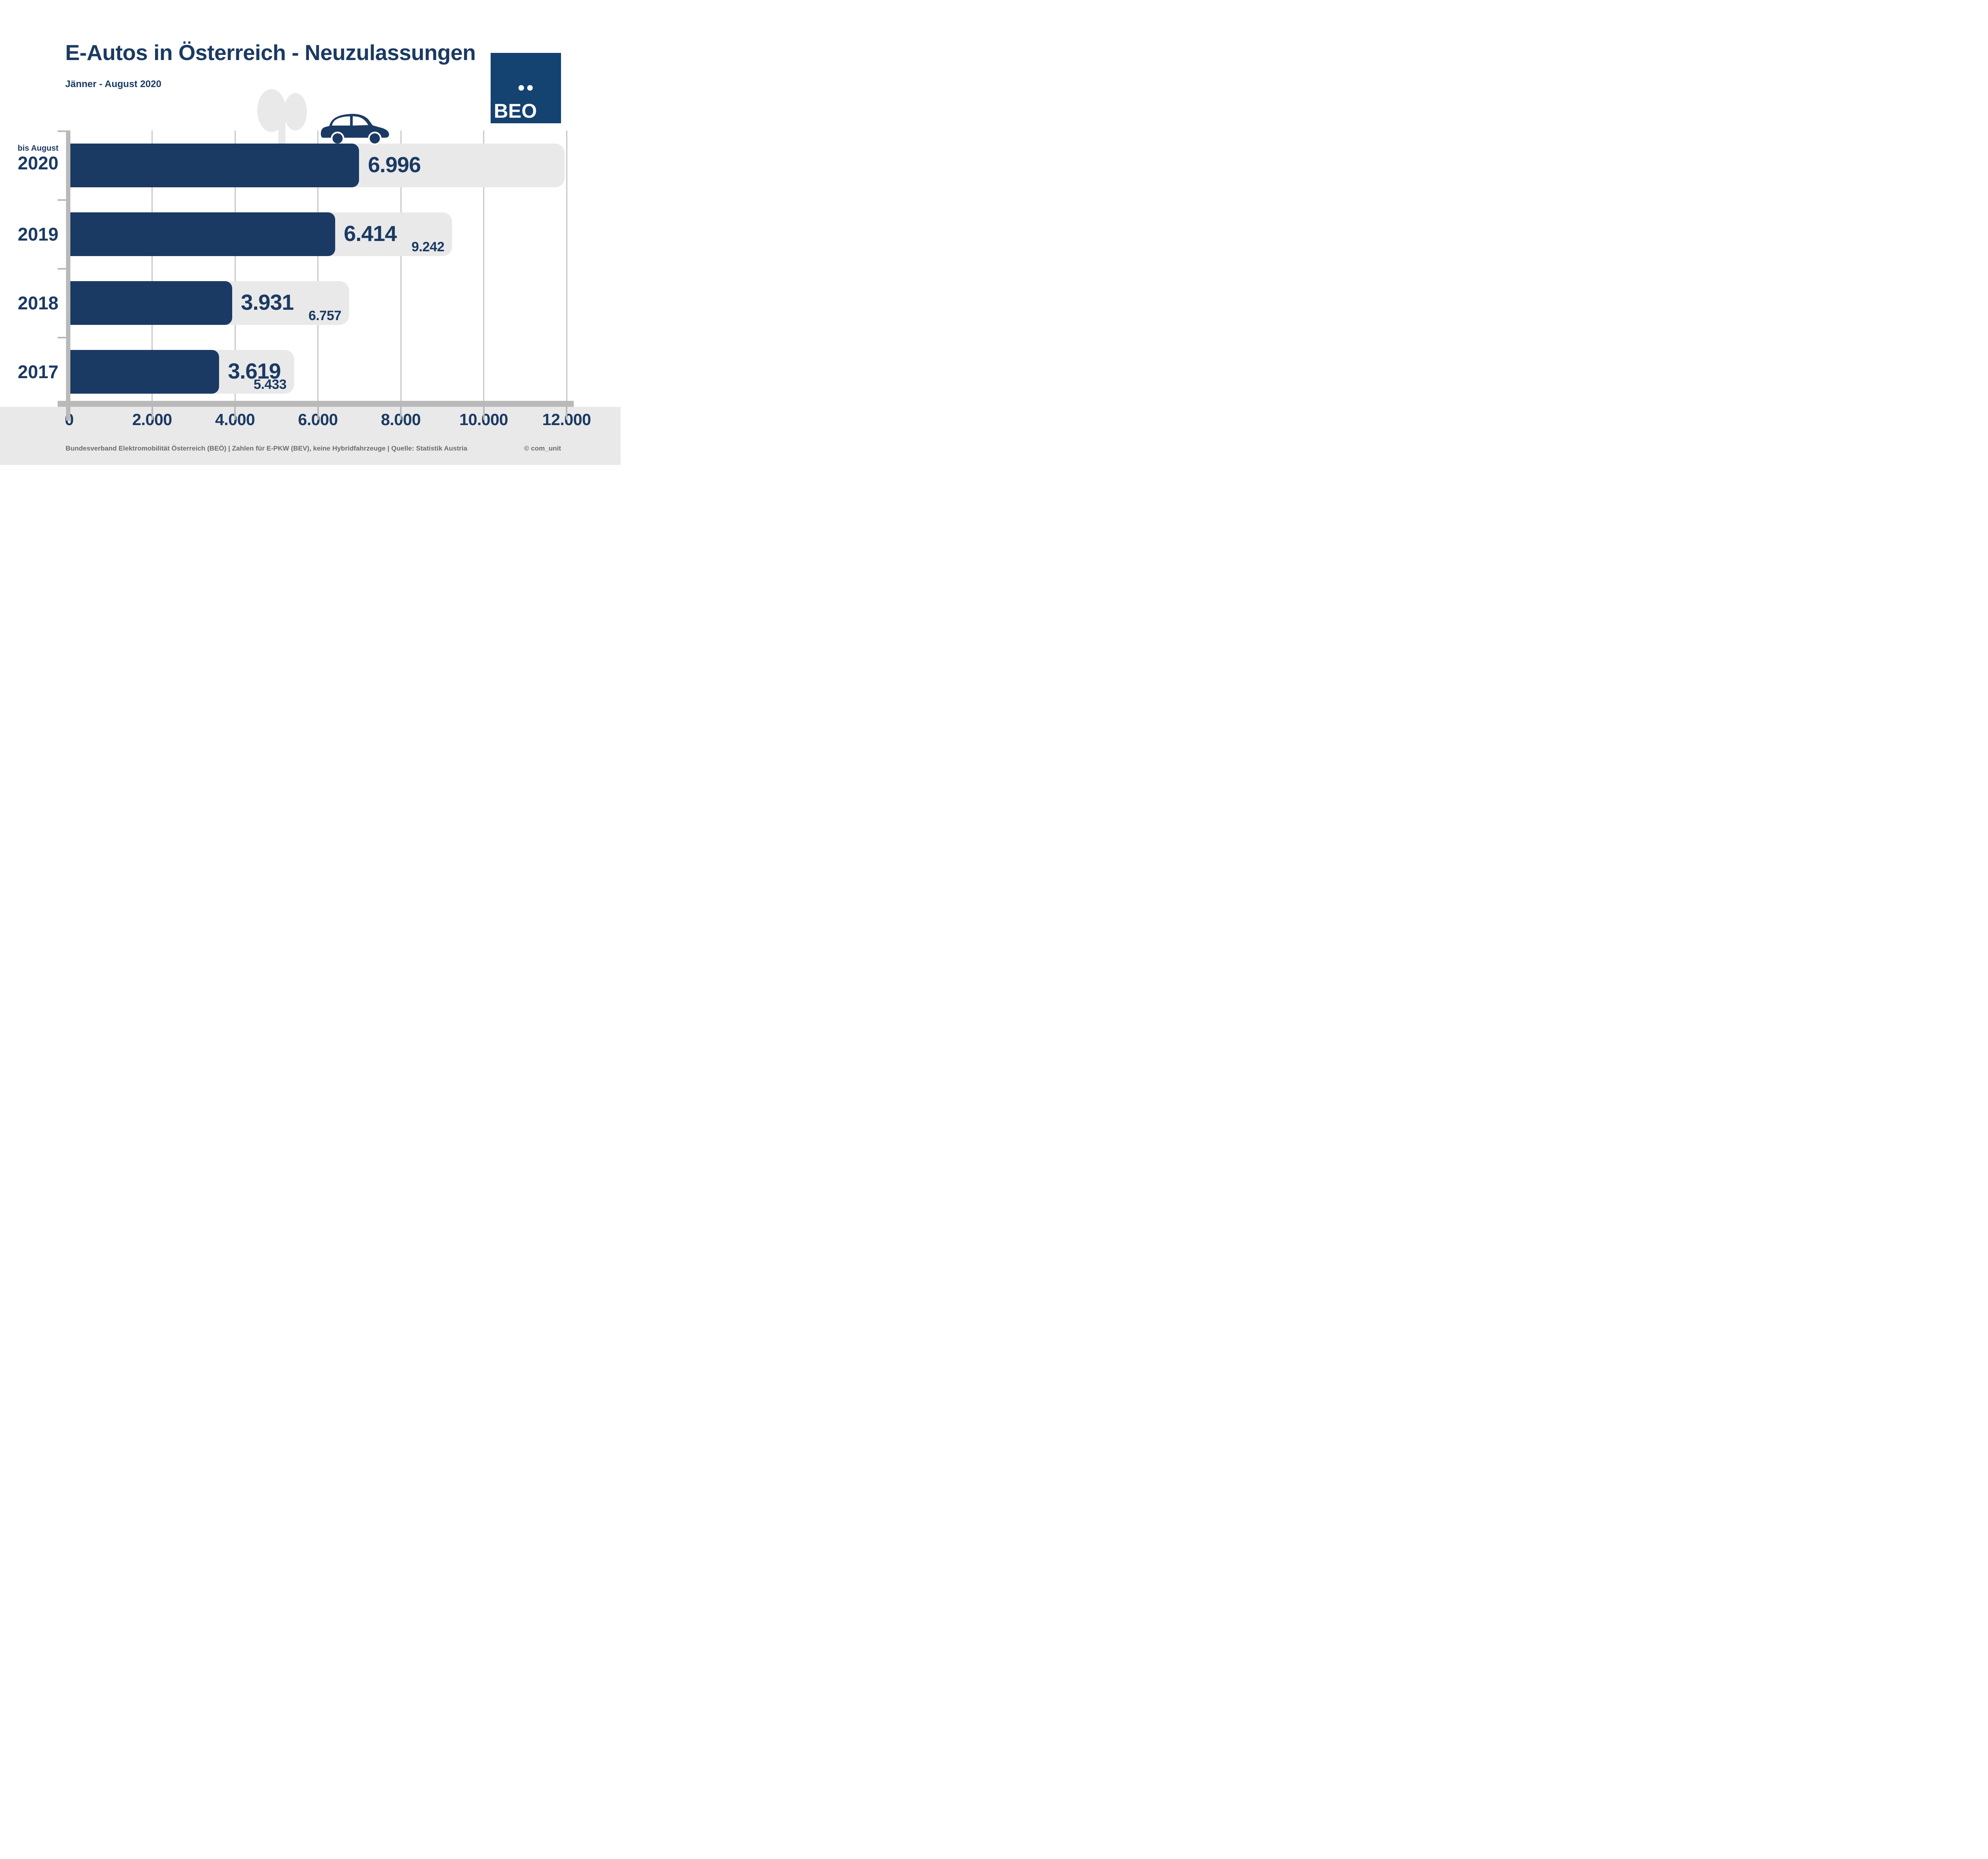 The width and height of the screenshot is (1988, 1859). Describe the element at coordinates (515, 111) in the screenshot. I see `logo-text: BEO` at that location.